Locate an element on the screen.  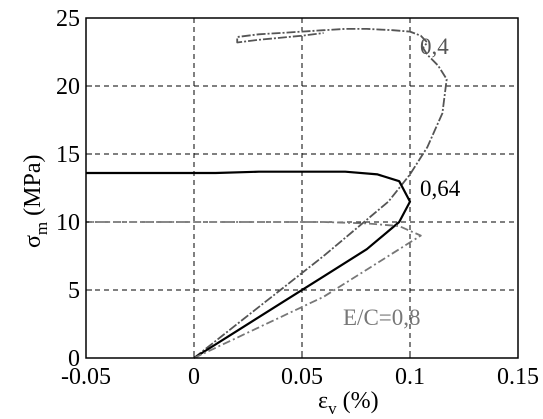
y-tick-label: 15 is located at coordinates (68, 155).